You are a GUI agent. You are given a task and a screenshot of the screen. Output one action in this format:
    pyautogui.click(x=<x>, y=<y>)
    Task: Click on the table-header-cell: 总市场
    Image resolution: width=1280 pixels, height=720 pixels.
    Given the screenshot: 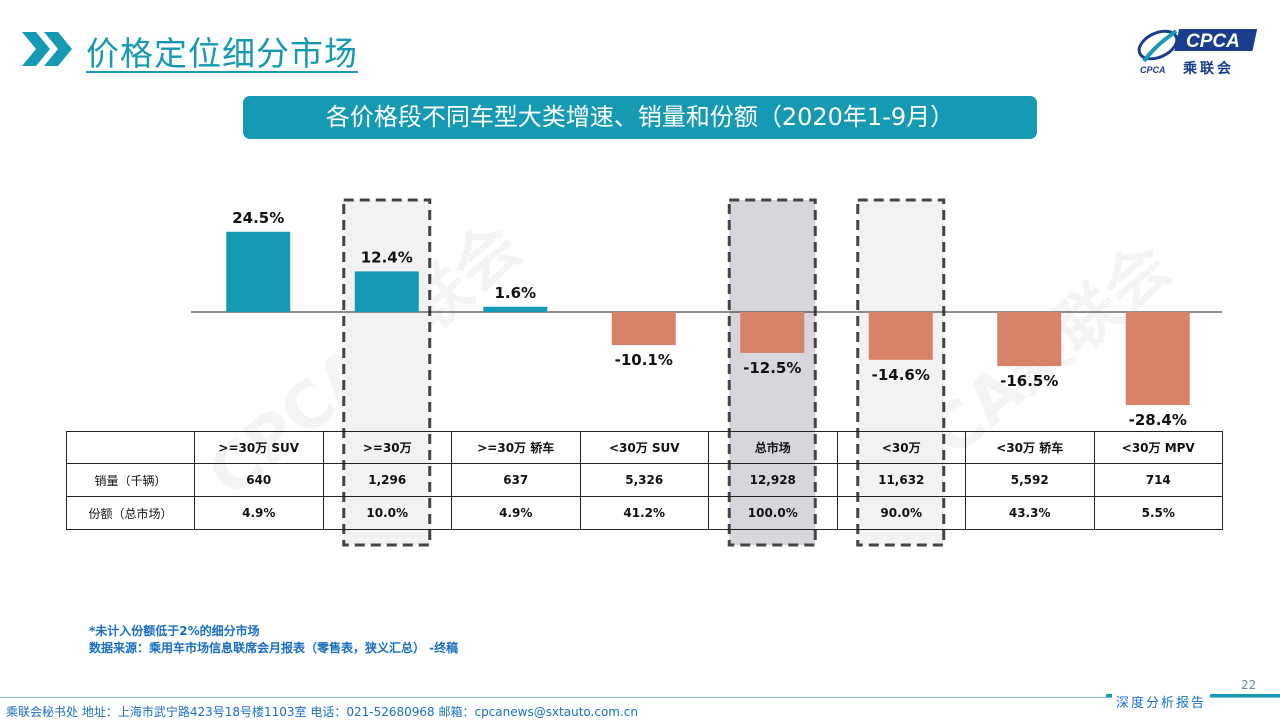 What is the action you would take?
    pyautogui.click(x=773, y=447)
    